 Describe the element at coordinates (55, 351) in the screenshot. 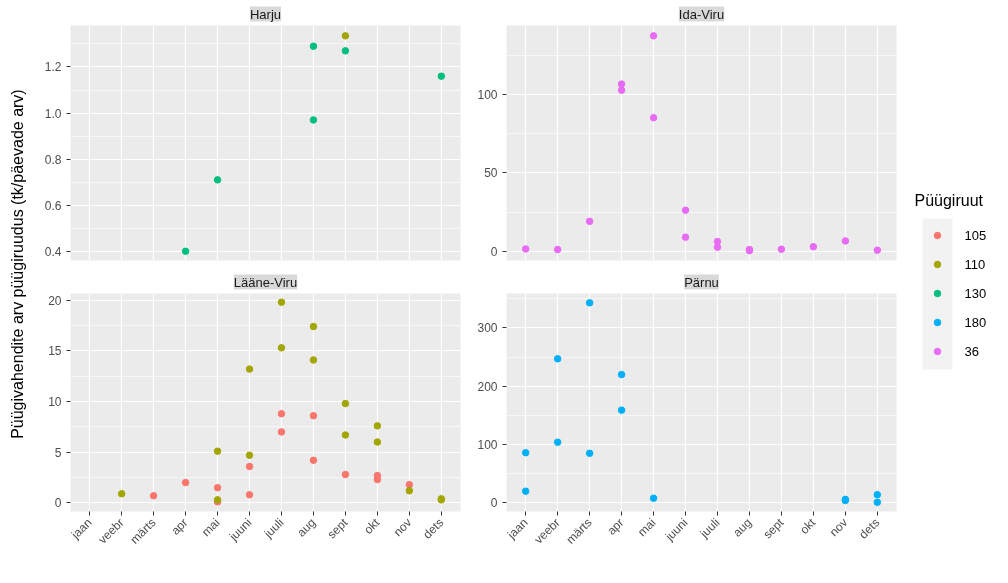

I see `y-tick-label: 15` at that location.